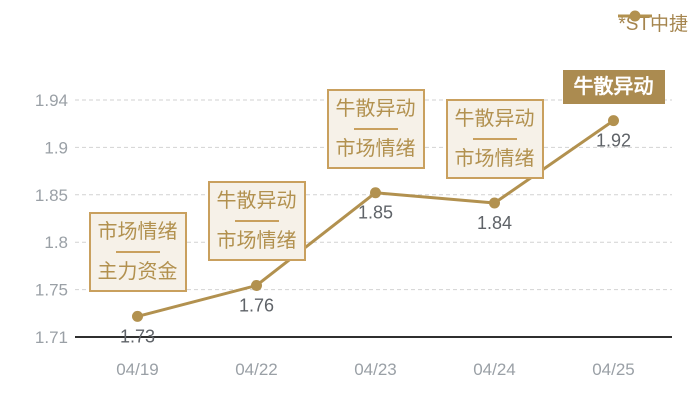 The width and height of the screenshot is (700, 400). I want to click on y-axis-tick-label: 1.71, so click(51, 337).